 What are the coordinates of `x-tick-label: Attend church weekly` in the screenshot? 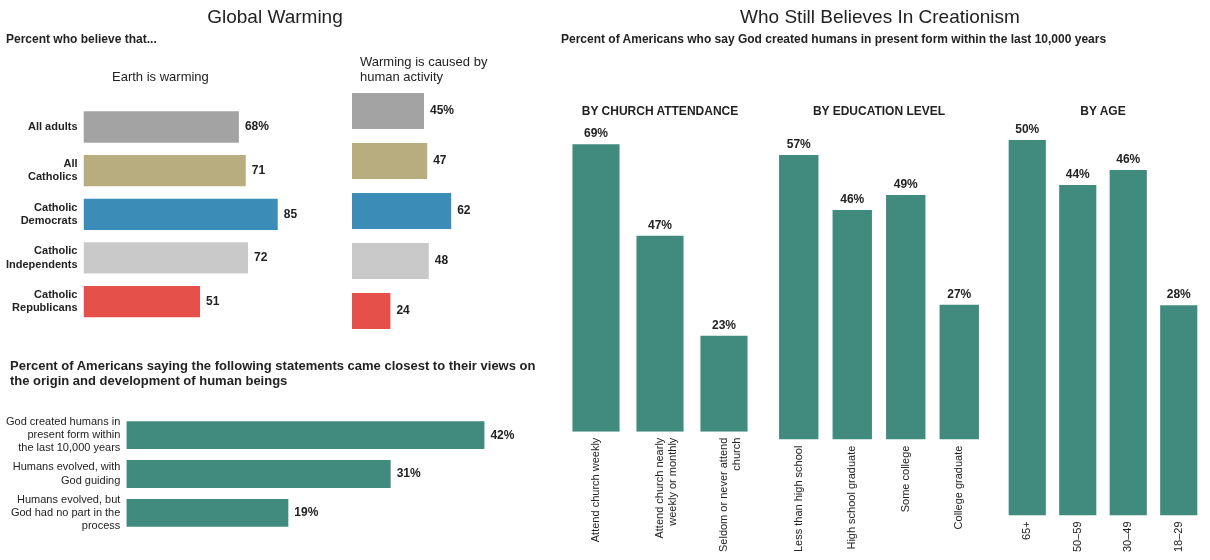 It's located at (595, 490).